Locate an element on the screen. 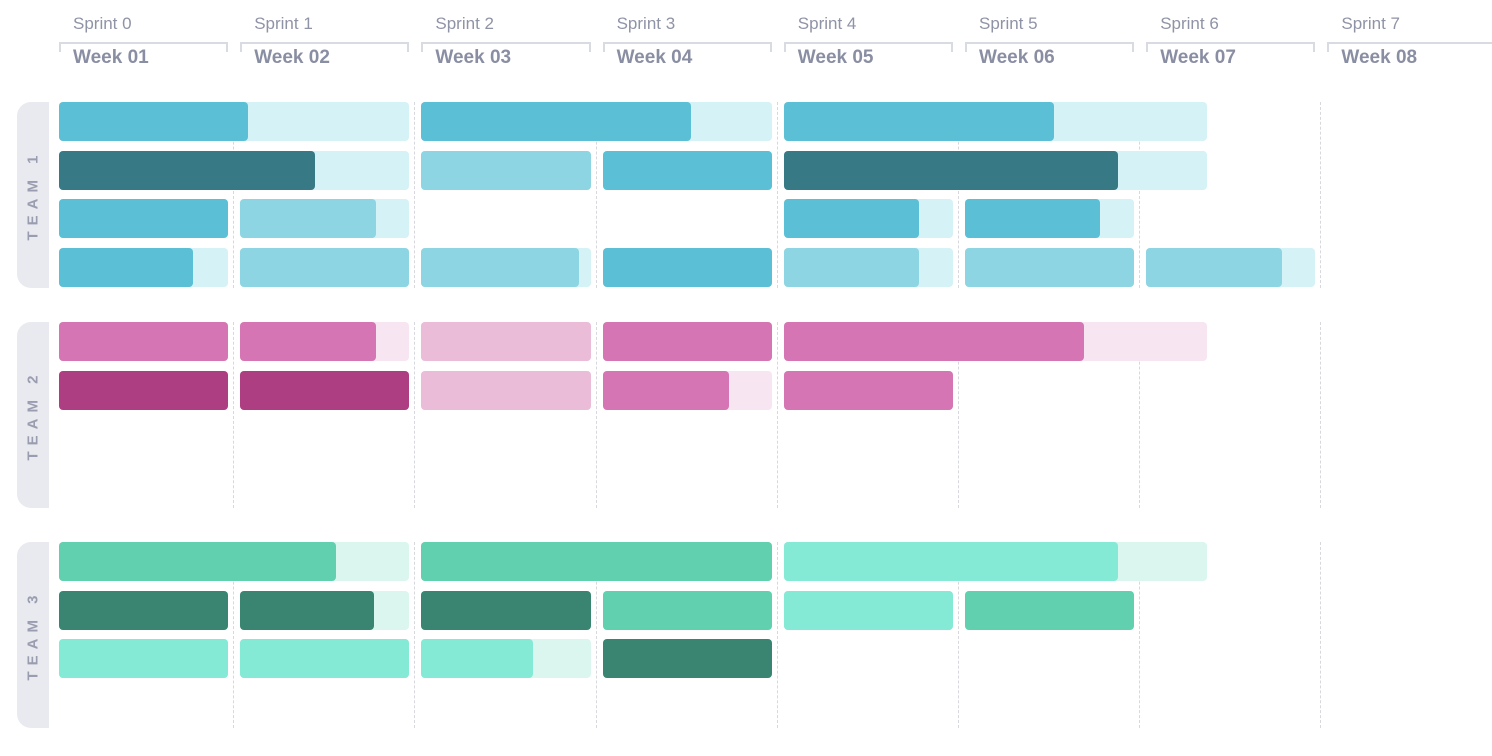 The height and width of the screenshot is (756, 1492). team-label: TEAM 1 is located at coordinates (33, 195).